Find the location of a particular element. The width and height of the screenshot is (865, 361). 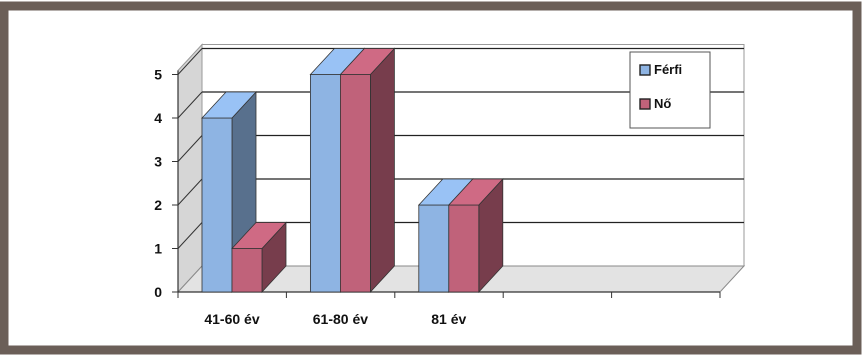

legend-label-0: Férfi is located at coordinates (668, 69).